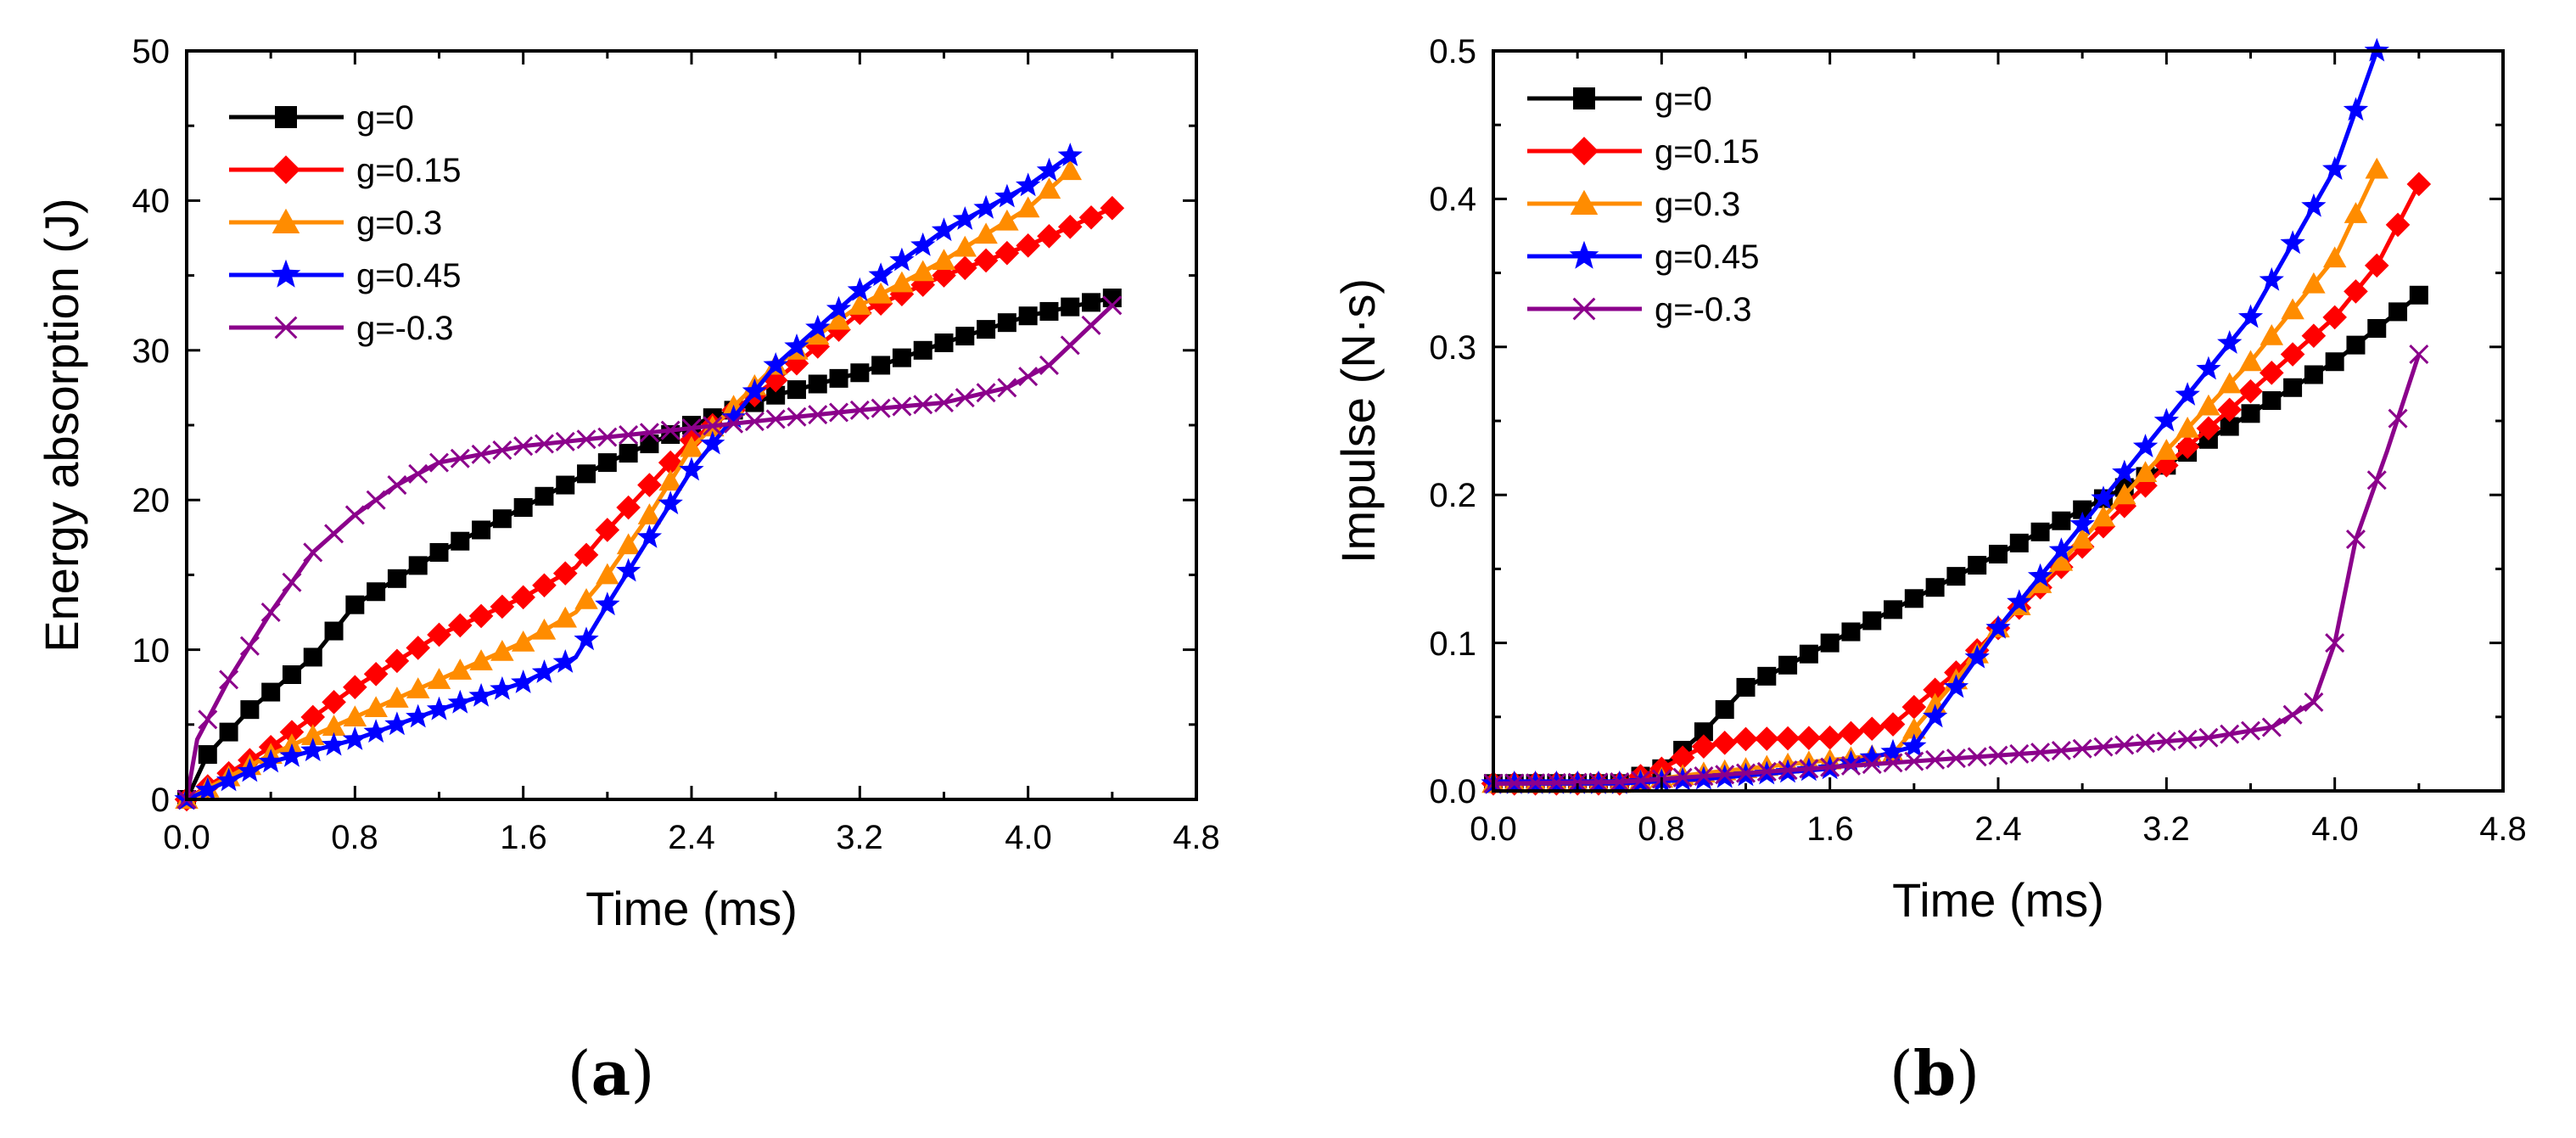  I want to click on legend-label: g=0.45, so click(1707, 257).